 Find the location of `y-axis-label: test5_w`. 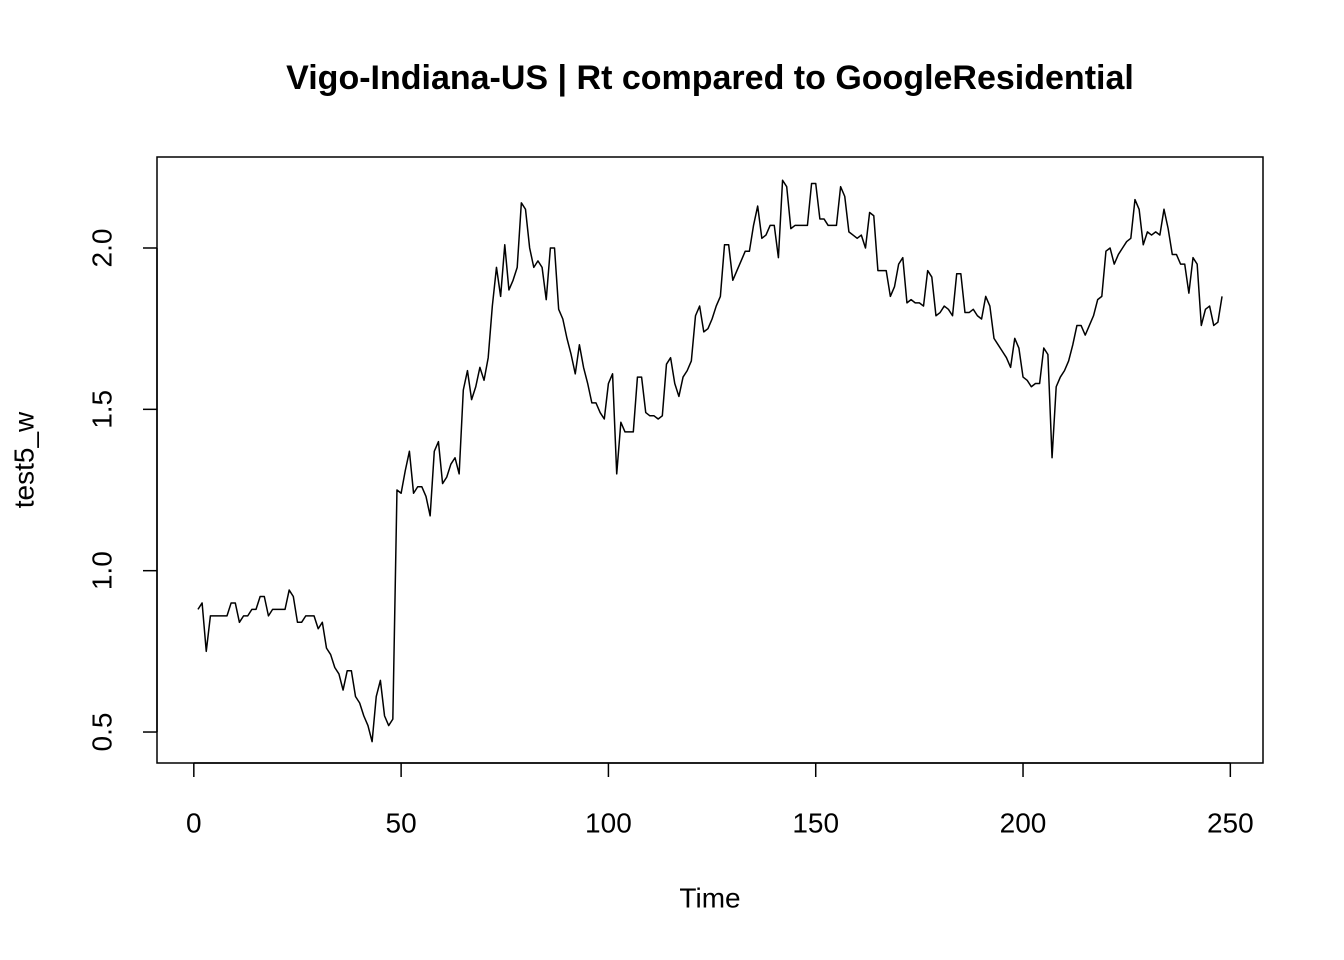

y-axis-label: test5_w is located at coordinates (23, 459).